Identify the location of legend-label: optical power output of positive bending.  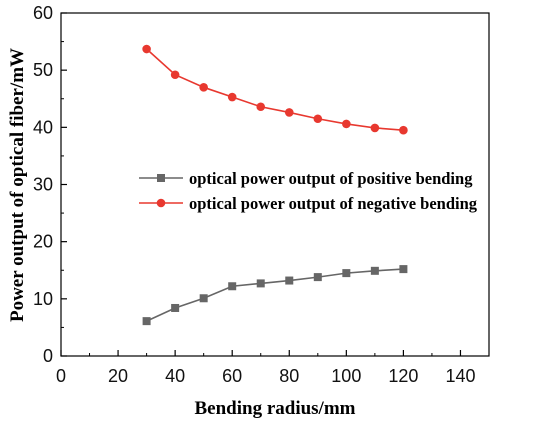
(331, 178).